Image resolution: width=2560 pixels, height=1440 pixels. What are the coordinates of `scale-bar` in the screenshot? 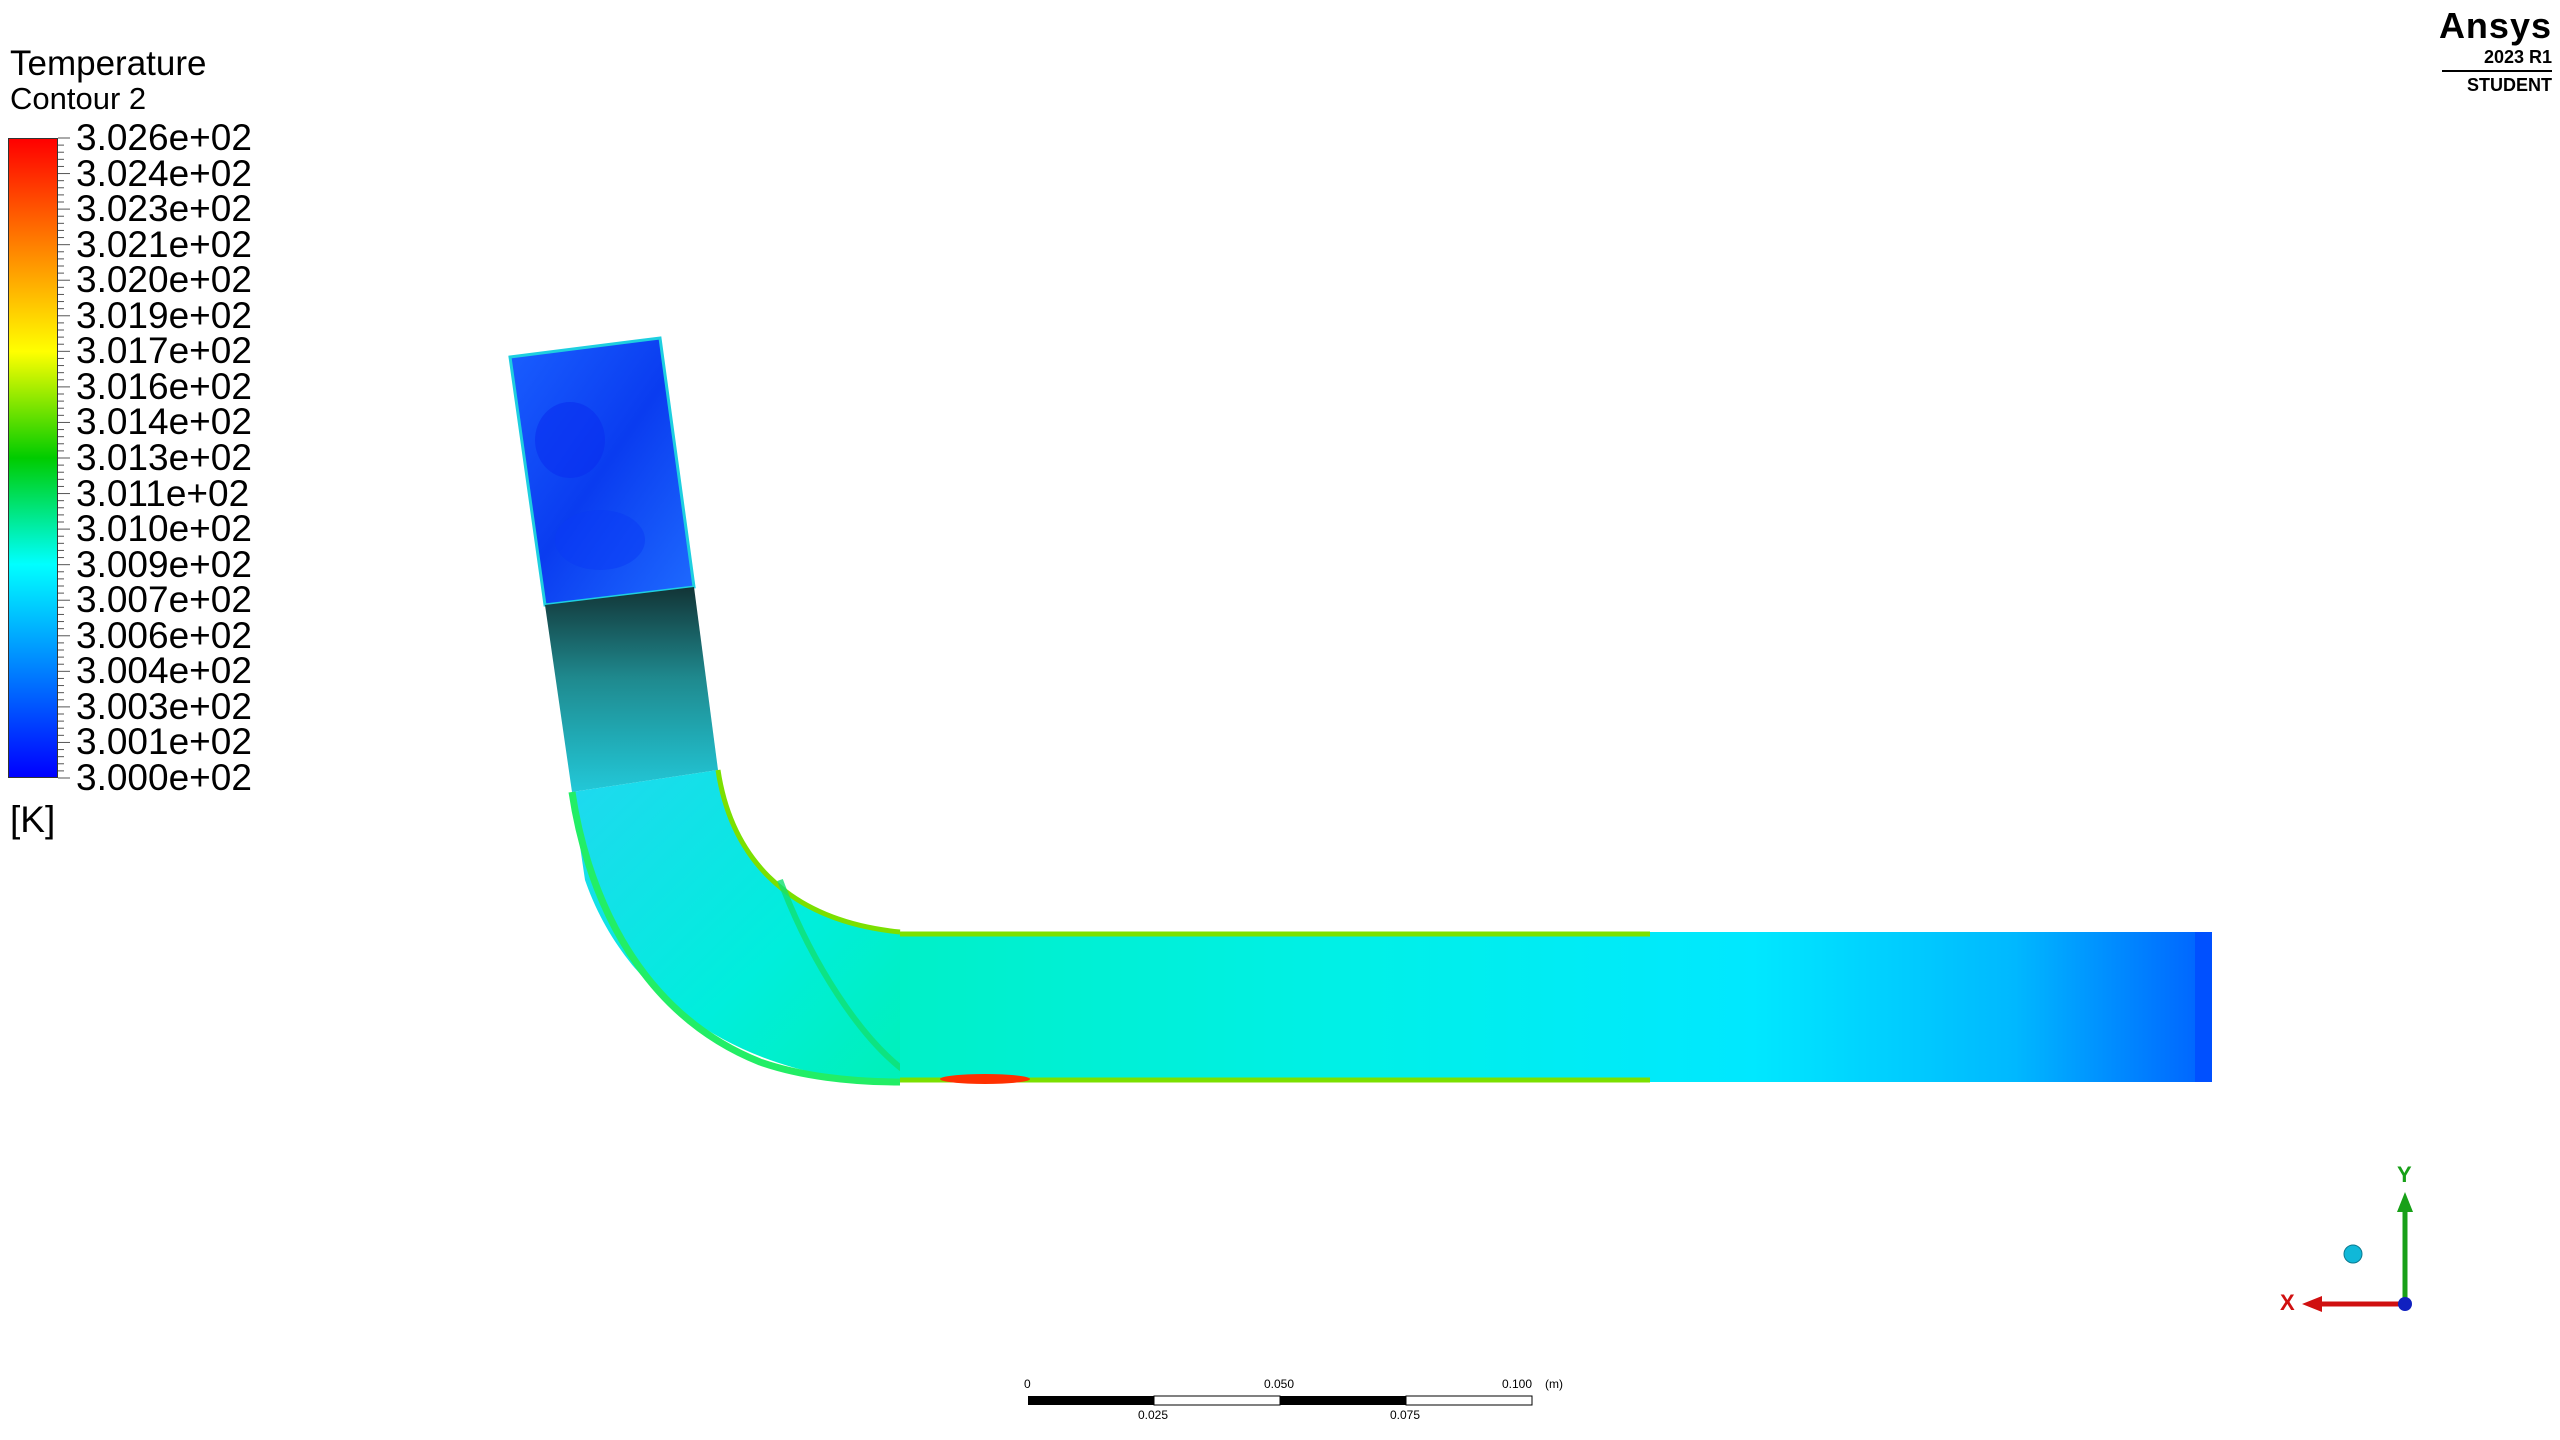 It's located at (1280, 1400).